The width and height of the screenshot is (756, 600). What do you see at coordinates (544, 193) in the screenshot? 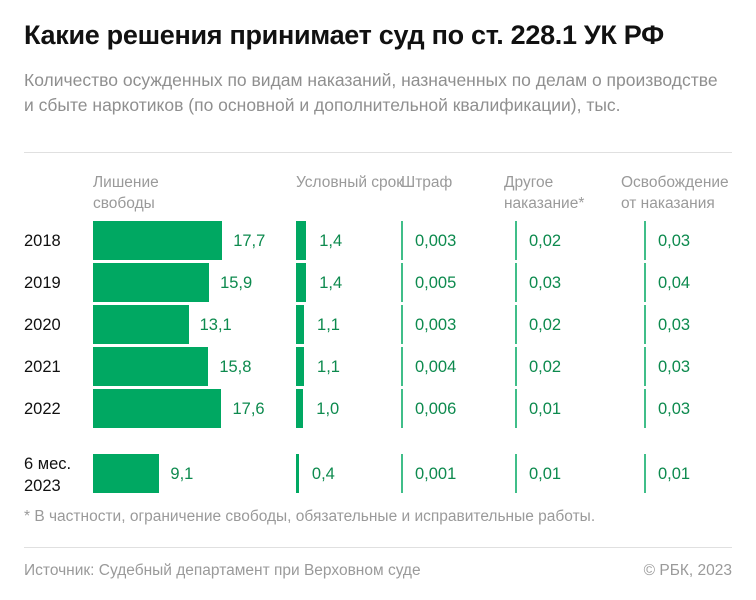
I see `column-header: Другое наказание*` at bounding box center [544, 193].